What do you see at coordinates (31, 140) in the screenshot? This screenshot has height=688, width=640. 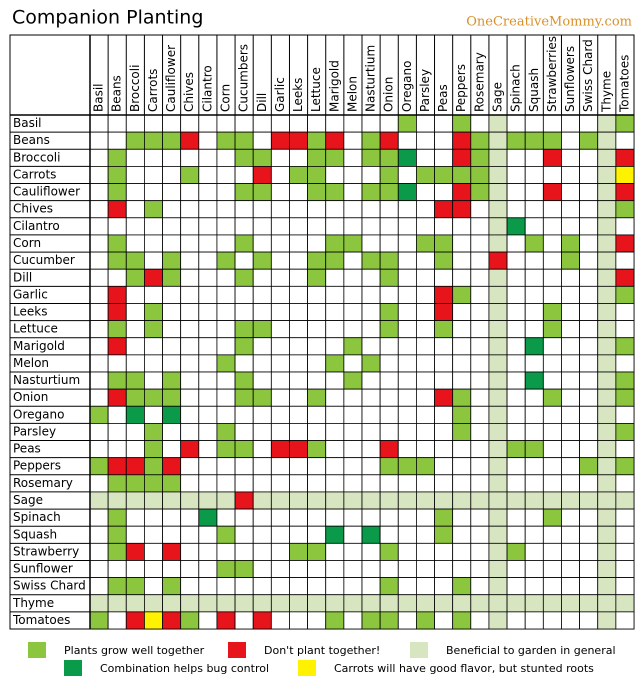 I see `row-label: Beans` at bounding box center [31, 140].